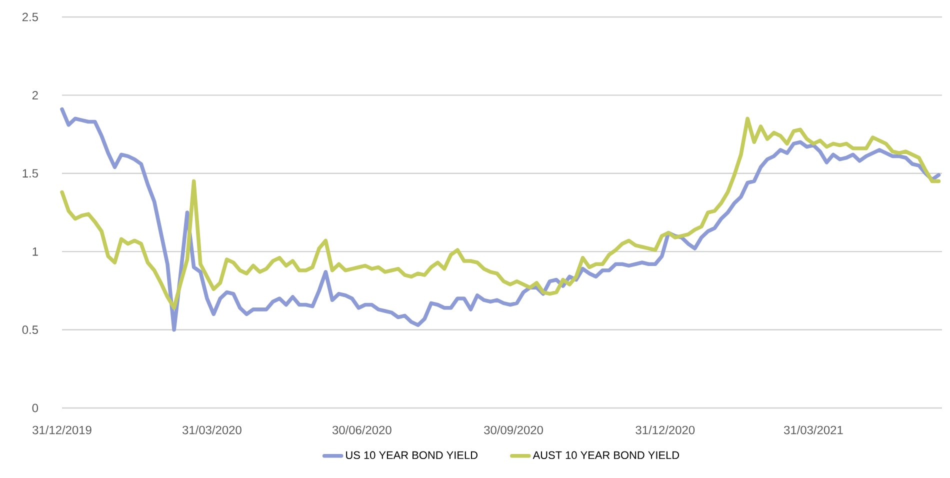 The image size is (950, 478). Describe the element at coordinates (212, 430) in the screenshot. I see `x-tick-label: 31/03/2020` at that location.